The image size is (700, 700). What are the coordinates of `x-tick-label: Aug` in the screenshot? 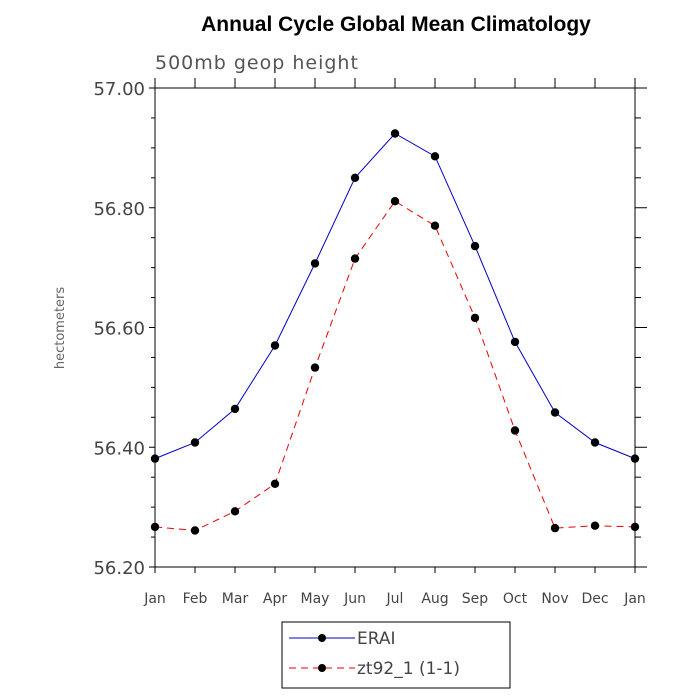 It's located at (434, 599).